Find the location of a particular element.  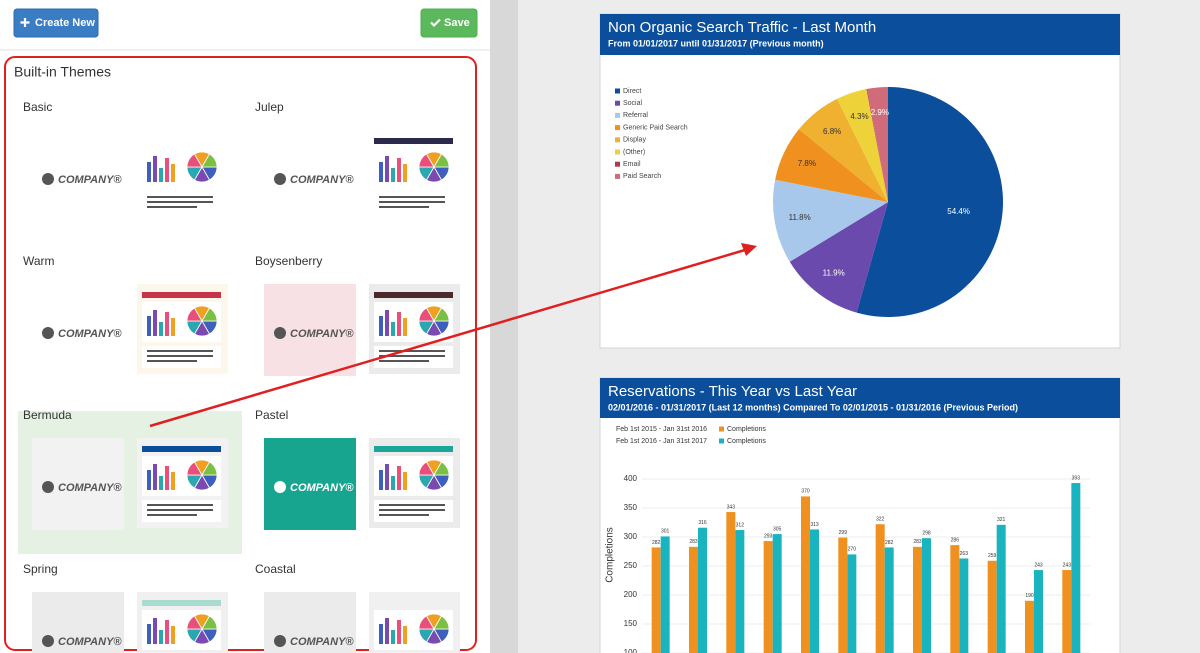

theme-card: Julep COMPANY® is located at coordinates (357, 161).